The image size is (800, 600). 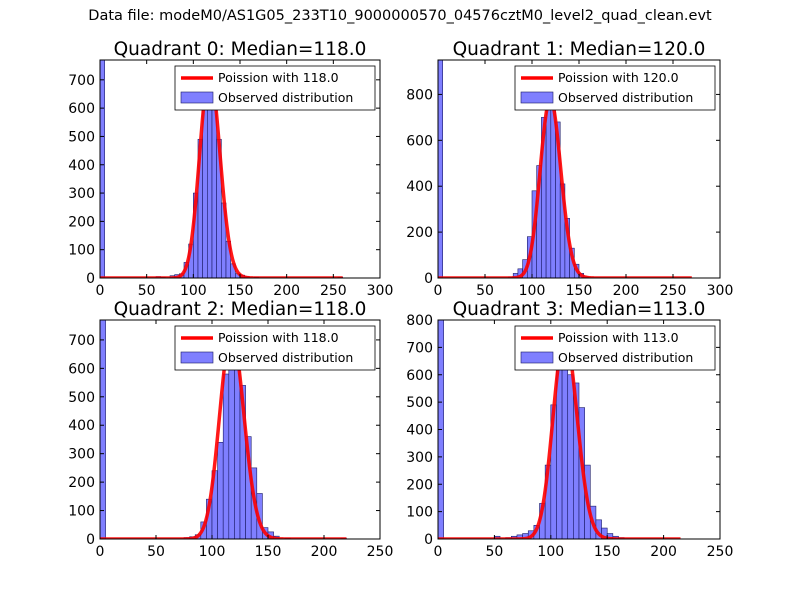 I want to click on legend-poisson-label: Poission with 113.0, so click(x=618, y=337).